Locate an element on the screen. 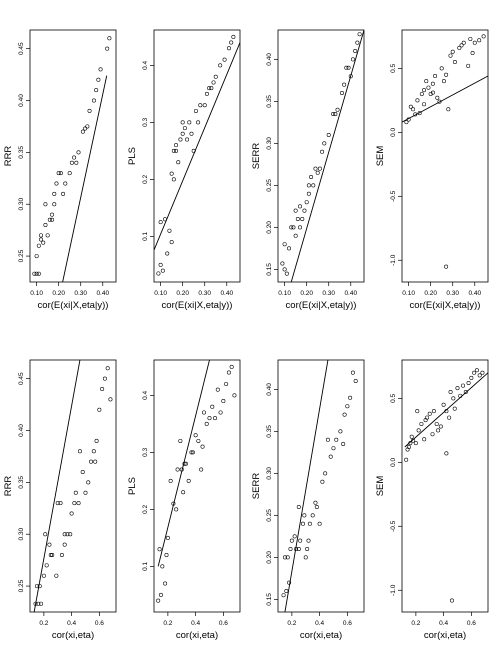 This screenshot has width=498, height=645. x-tick-label: 0.10 is located at coordinates (36, 293).